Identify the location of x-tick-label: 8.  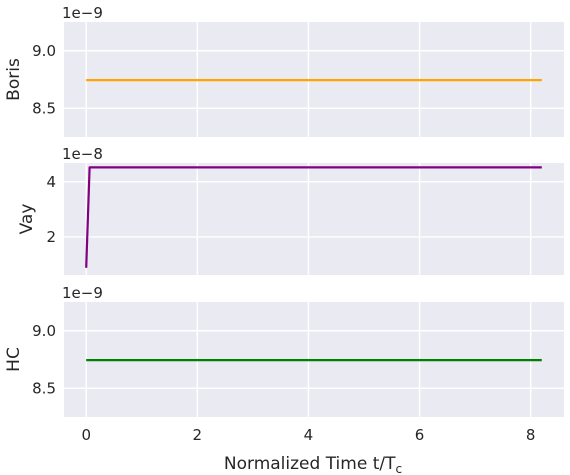
(531, 435).